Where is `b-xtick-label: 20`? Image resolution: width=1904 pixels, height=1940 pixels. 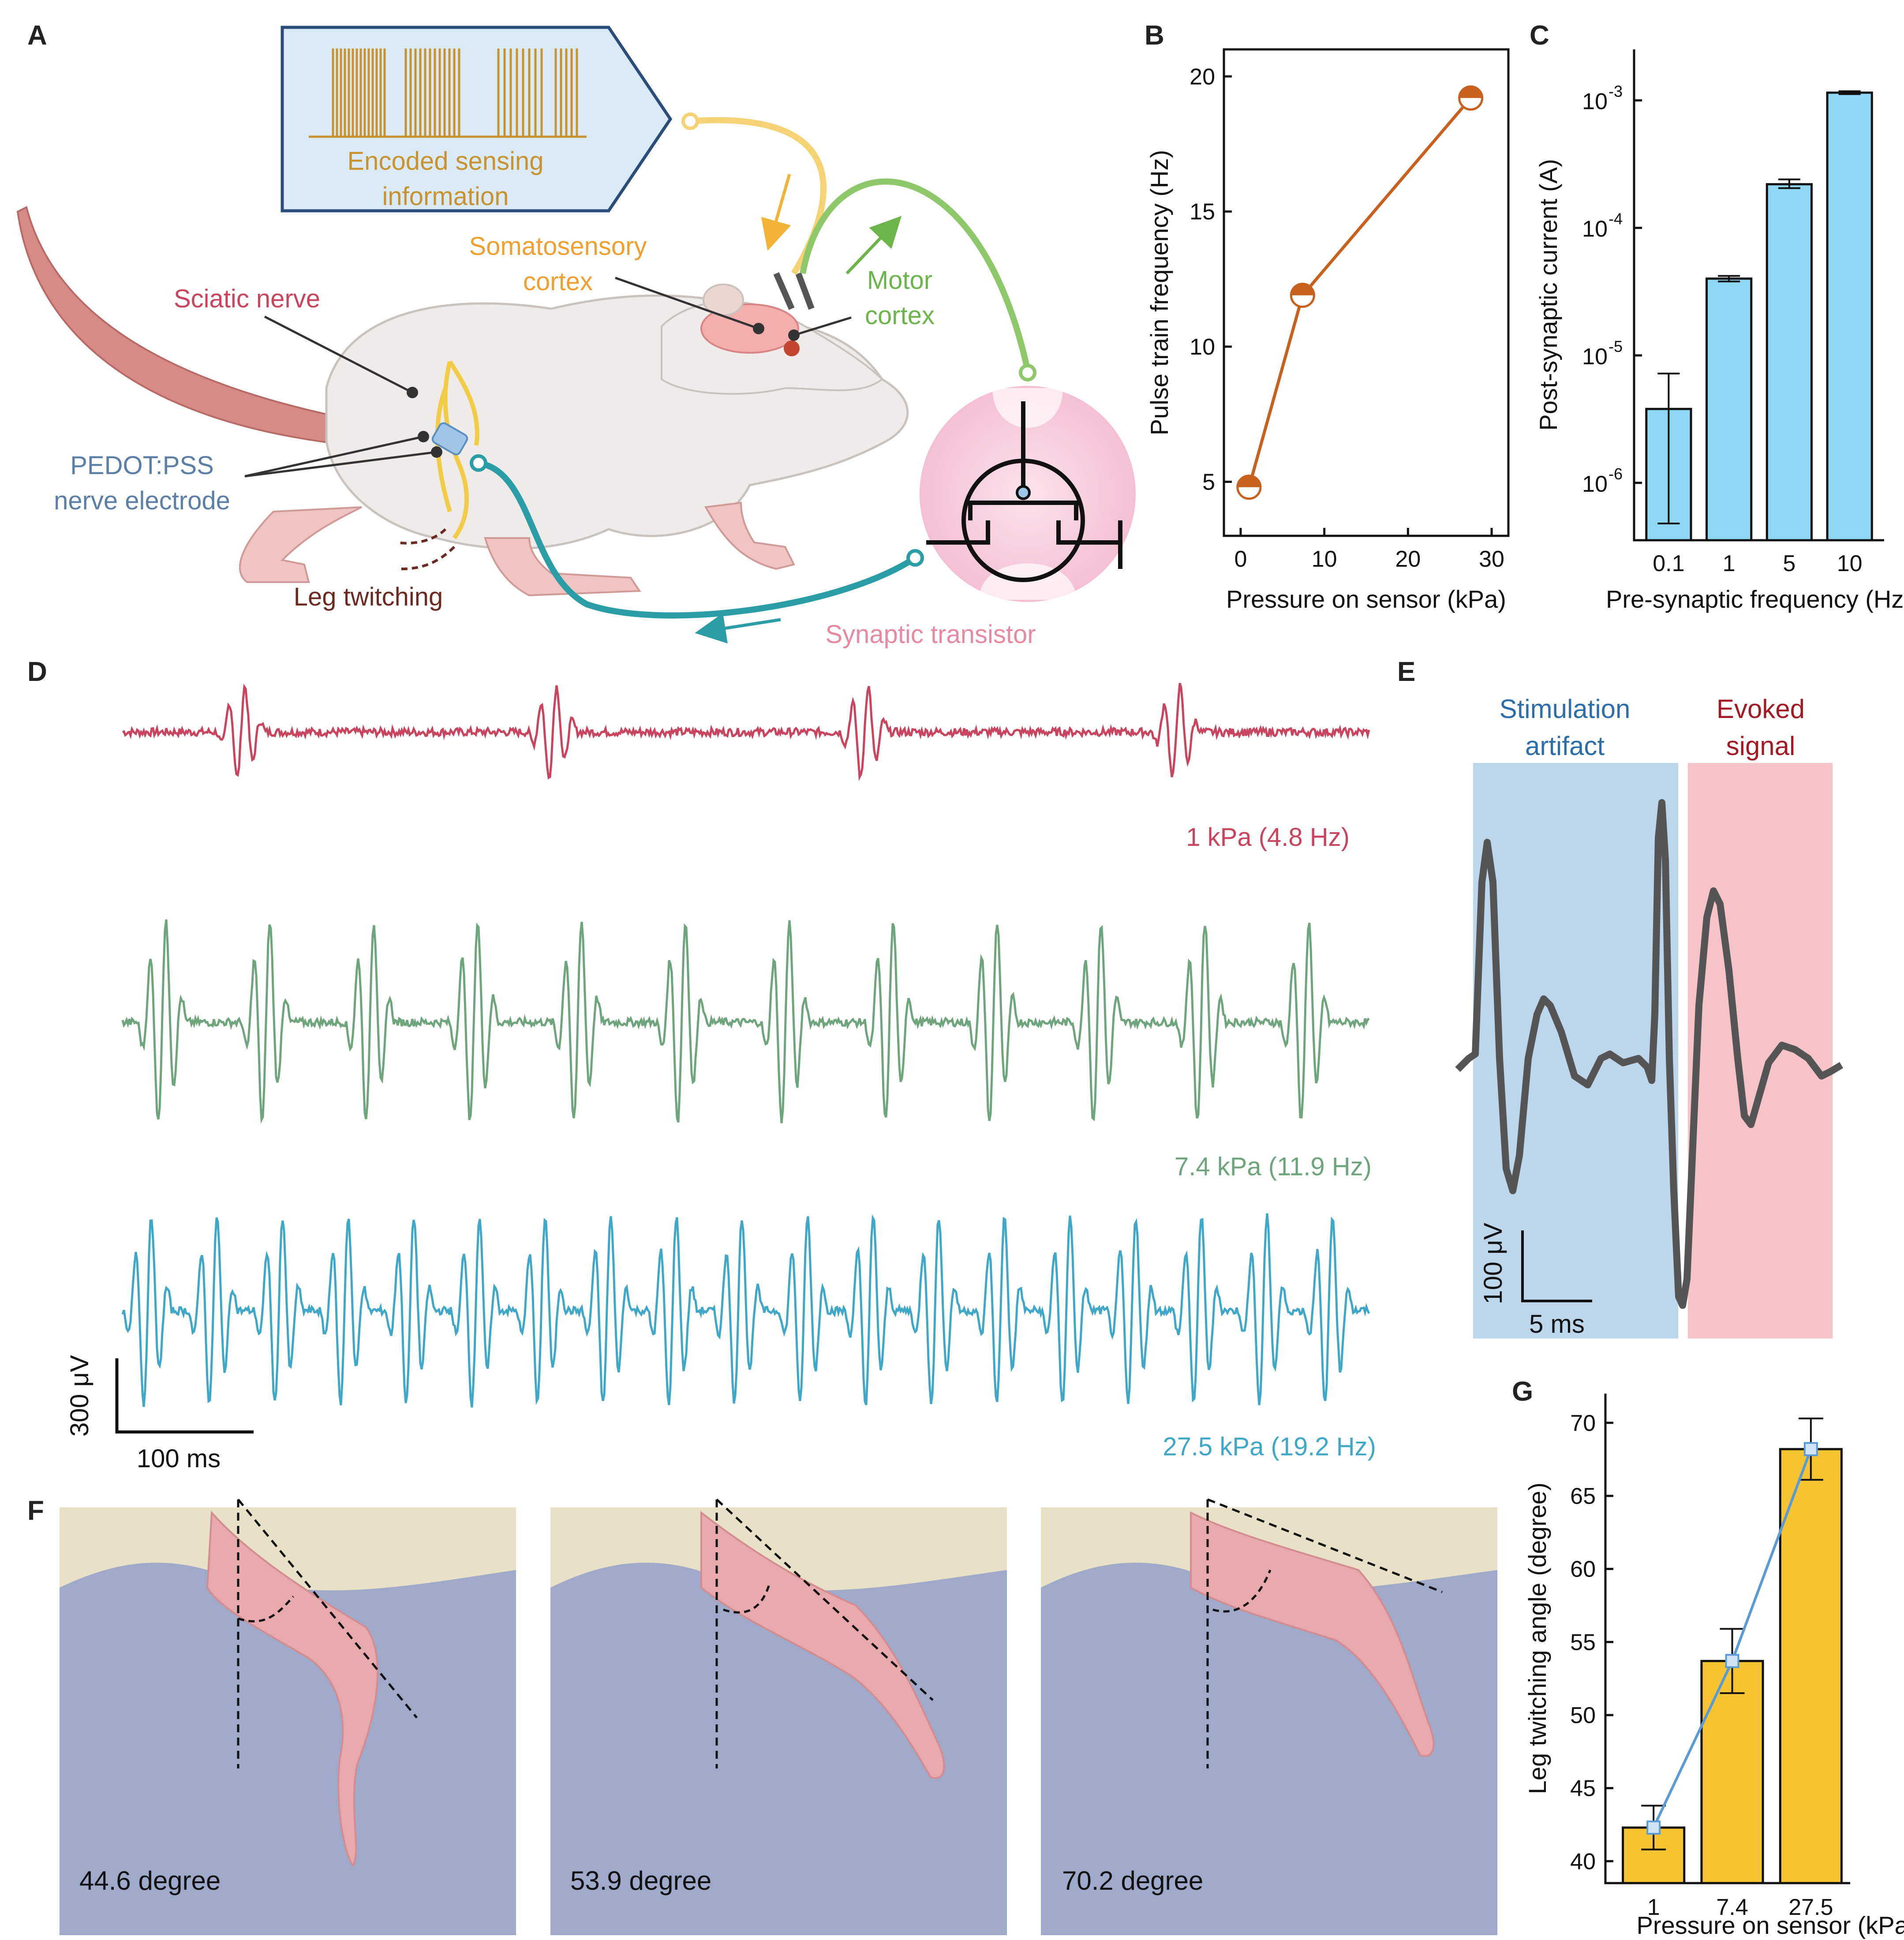
b-xtick-label: 20 is located at coordinates (1408, 559).